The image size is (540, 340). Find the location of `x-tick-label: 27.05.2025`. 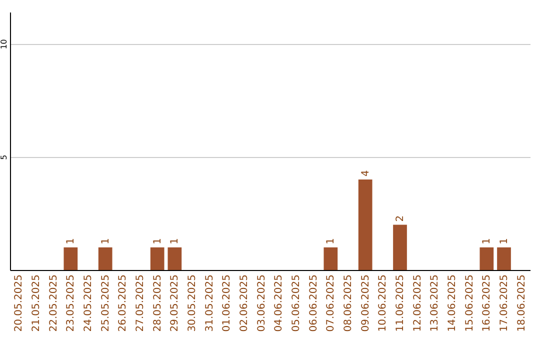

x-tick-label: 27.05.2025 is located at coordinates (140, 303).